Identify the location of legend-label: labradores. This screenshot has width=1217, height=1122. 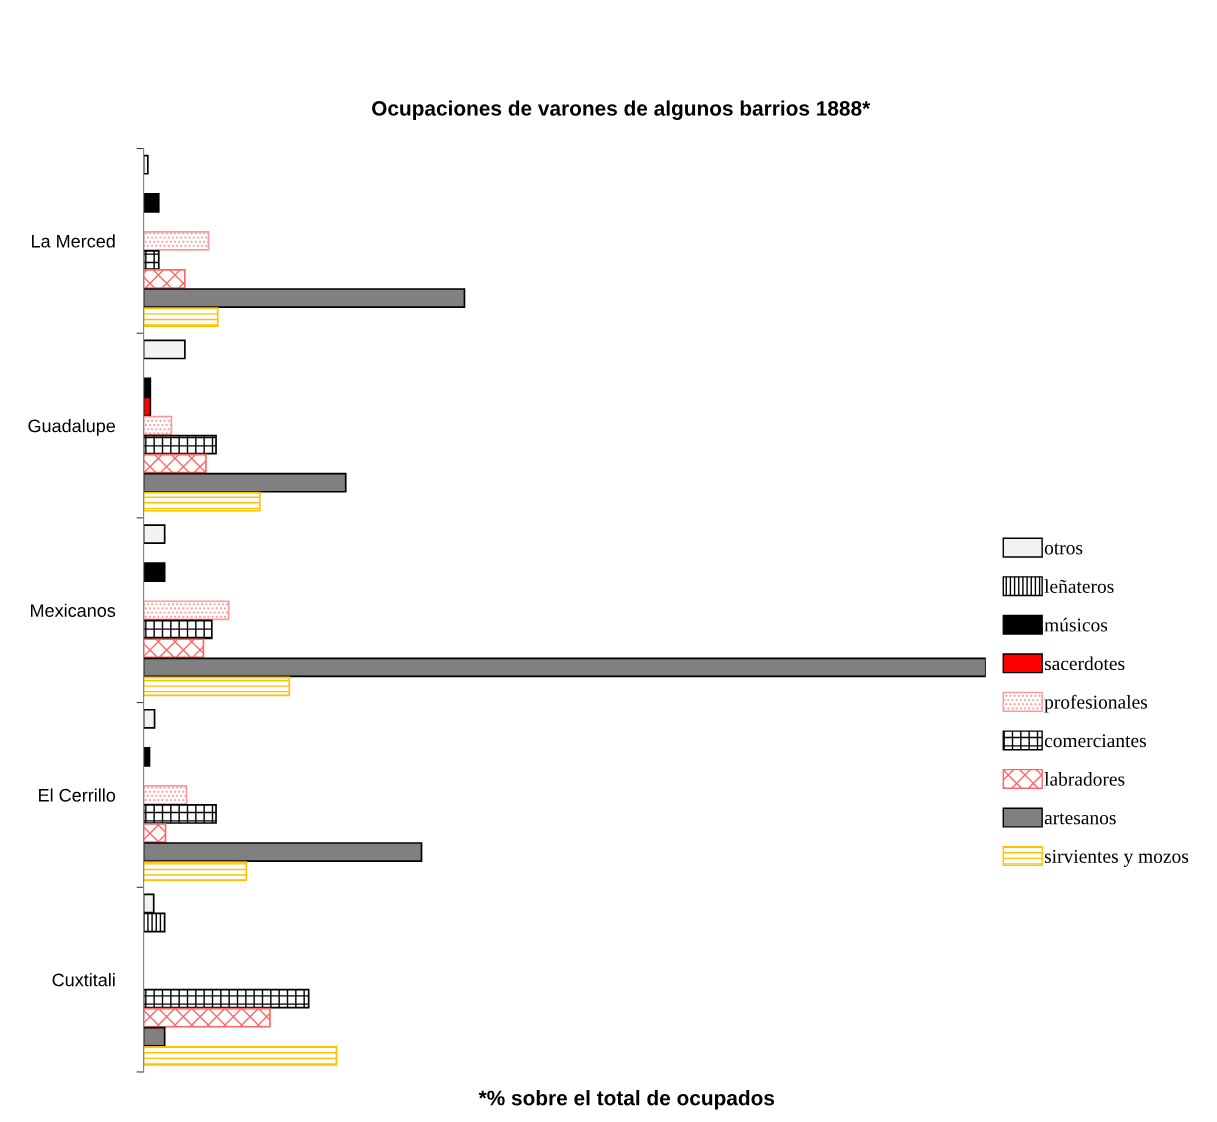
(1084, 779).